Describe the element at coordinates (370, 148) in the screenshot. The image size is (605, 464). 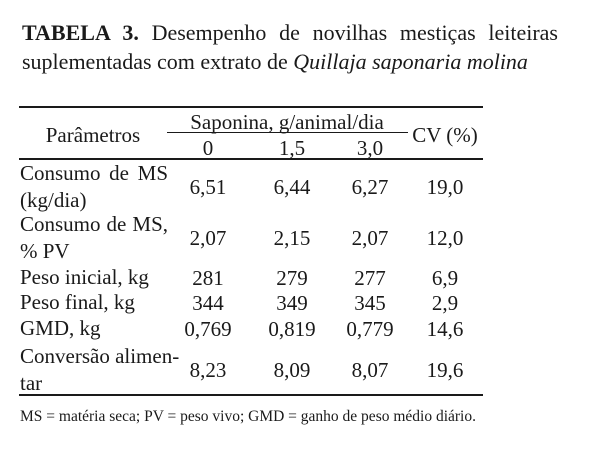
I see `header-dose-2: 3,0` at that location.